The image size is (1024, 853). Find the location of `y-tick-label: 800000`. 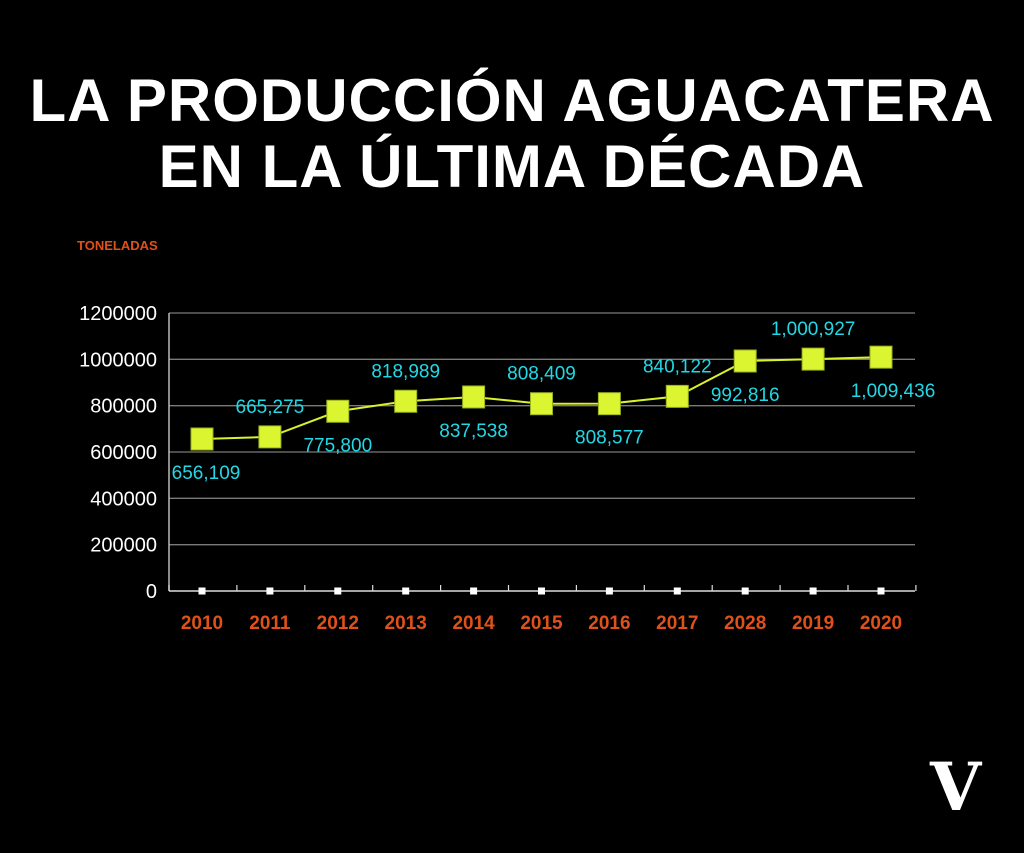

y-tick-label: 800000 is located at coordinates (123, 407).